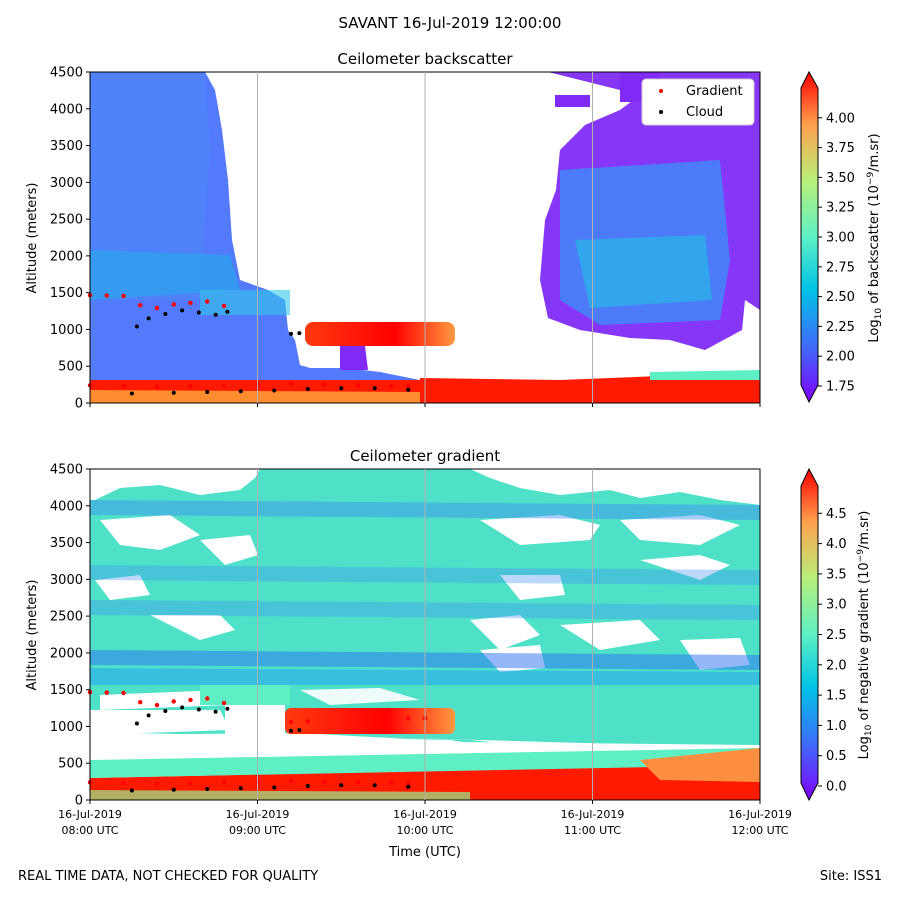 The width and height of the screenshot is (900, 900). Describe the element at coordinates (836, 726) in the screenshot. I see `colorbar-tick-label: 1.0` at that location.